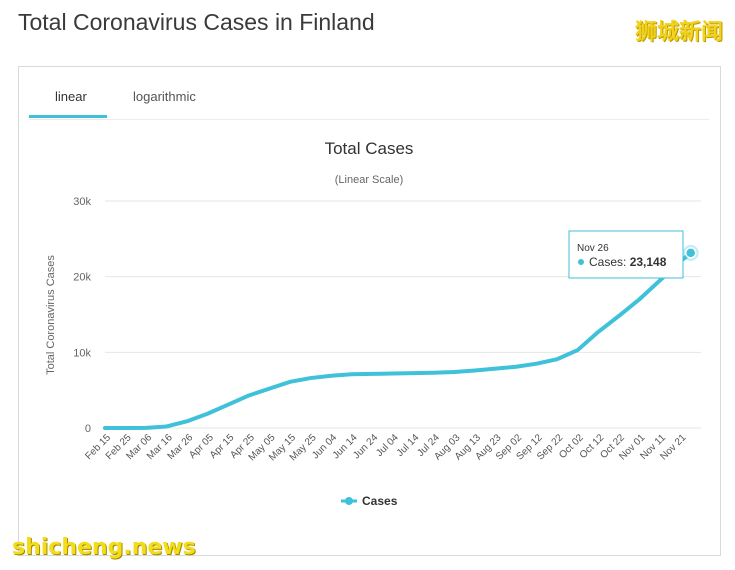 The width and height of the screenshot is (735, 570). Describe the element at coordinates (690, 253) in the screenshot. I see `highlight-point` at that location.